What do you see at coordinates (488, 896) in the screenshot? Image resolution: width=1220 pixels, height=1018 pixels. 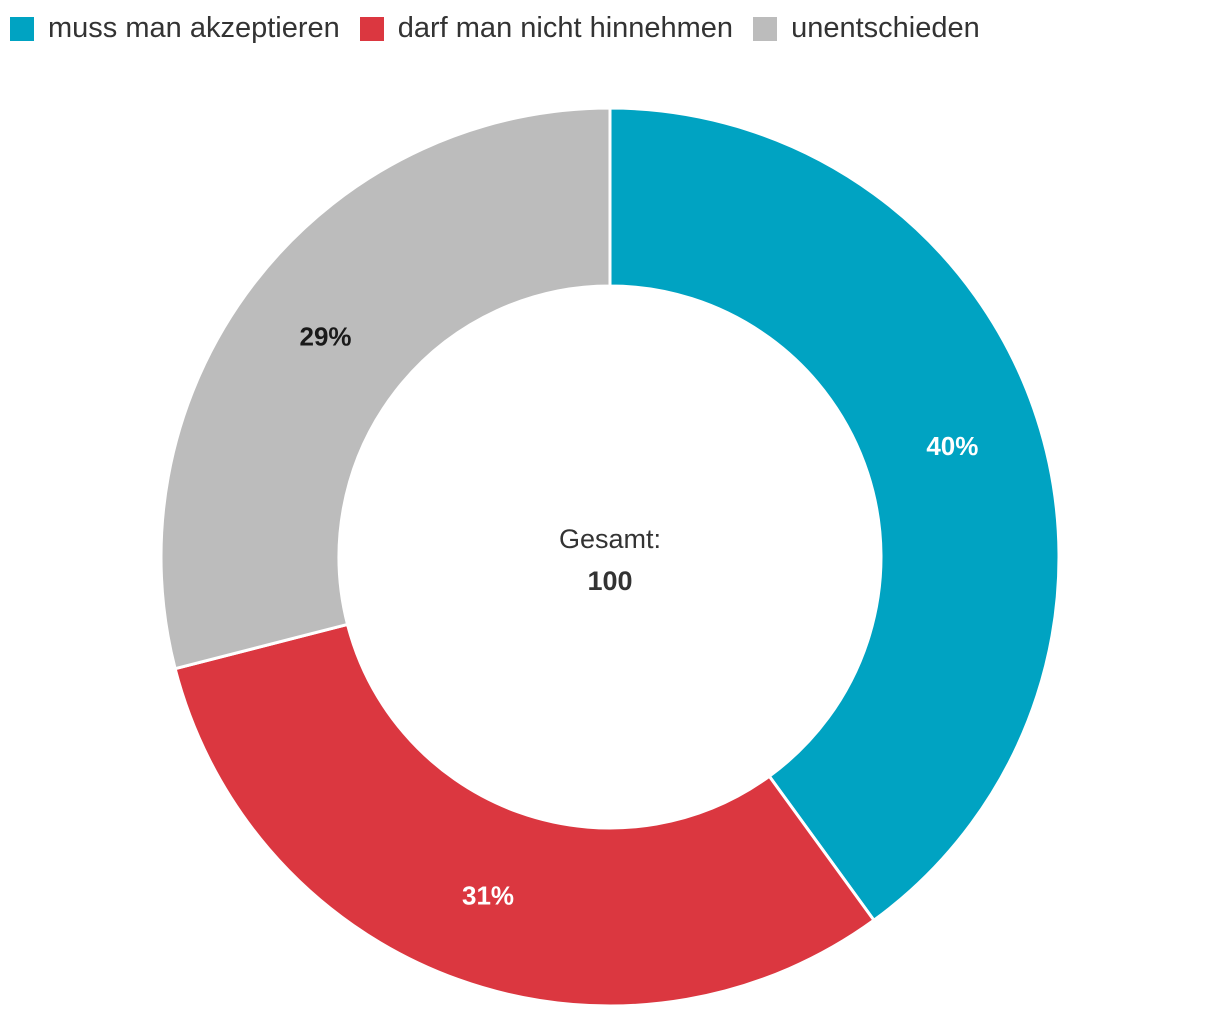 I see `slice-label-darf-man-nicht-hinnehmen: 31%` at bounding box center [488, 896].